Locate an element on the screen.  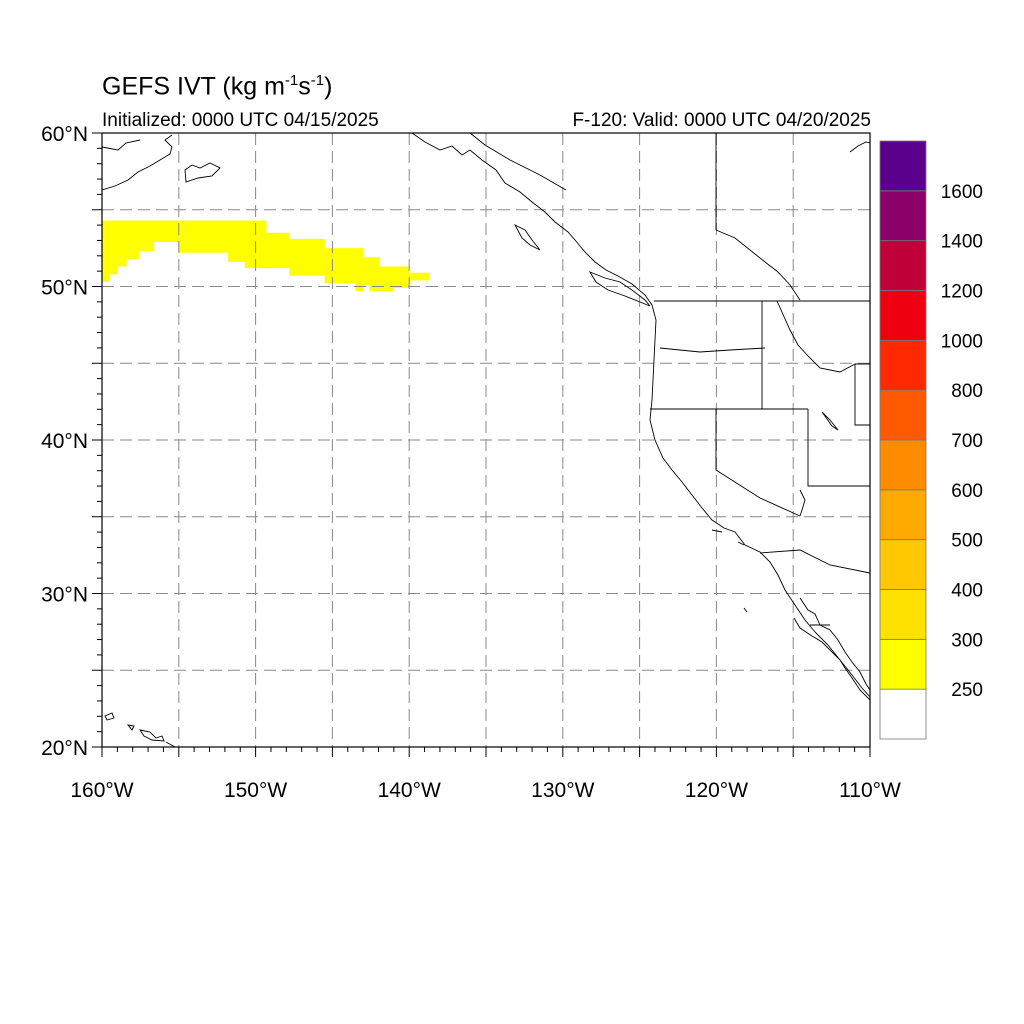
colorbar-label: 800 is located at coordinates (967, 391).